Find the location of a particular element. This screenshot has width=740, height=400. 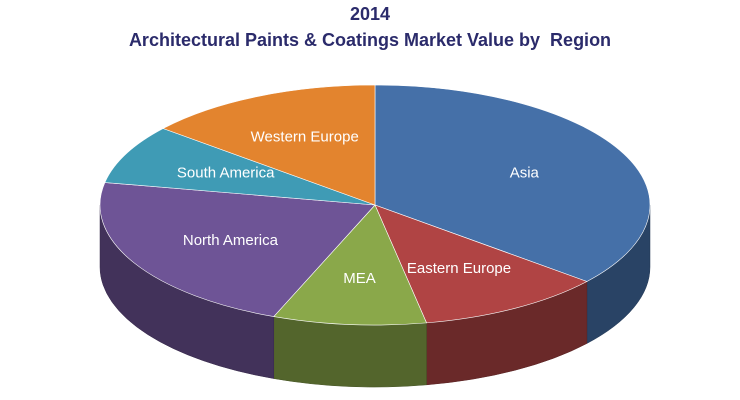

slice-label: Western Europe is located at coordinates (305, 137).